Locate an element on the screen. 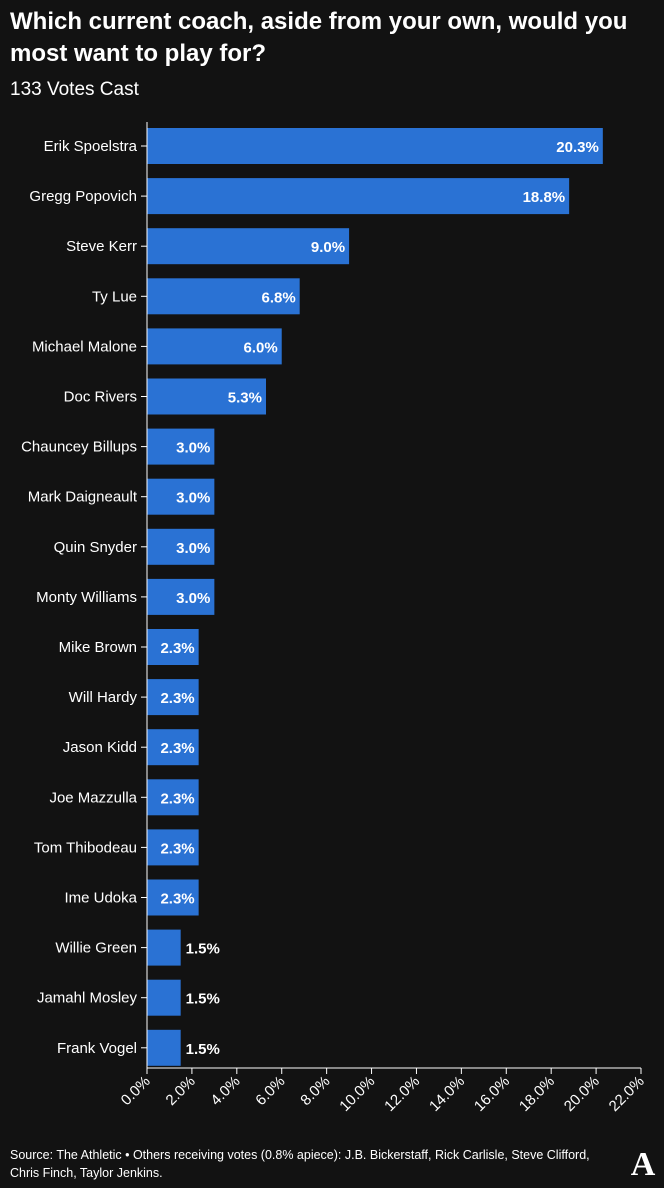  category-label: Jason Kidd is located at coordinates (100, 747).